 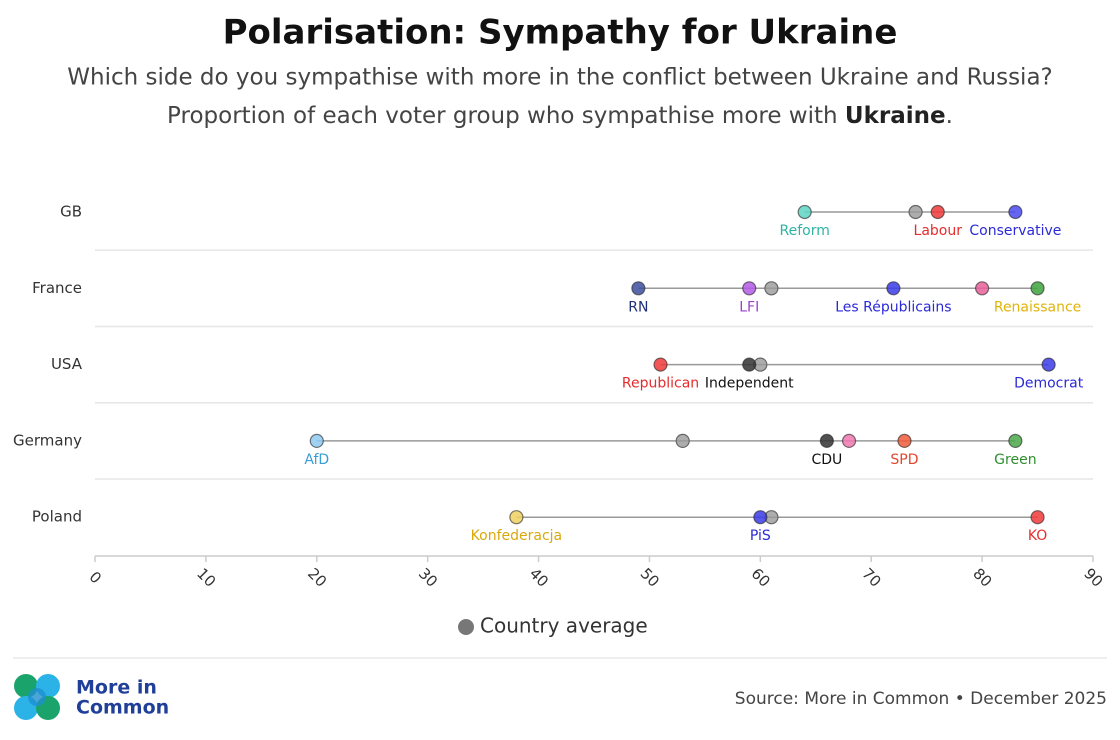 I want to click on party-label: Renaissance, so click(x=1037, y=307).